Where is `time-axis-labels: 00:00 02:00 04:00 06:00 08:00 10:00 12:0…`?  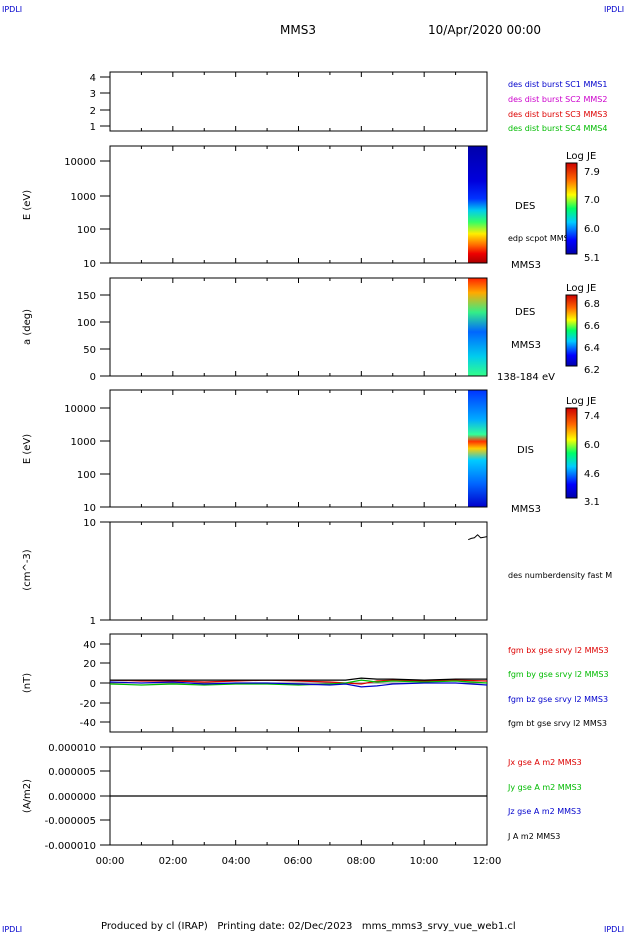 time-axis-labels: 00:00 02:00 04:00 06:00 08:00 10:00 12:0… is located at coordinates (299, 861).